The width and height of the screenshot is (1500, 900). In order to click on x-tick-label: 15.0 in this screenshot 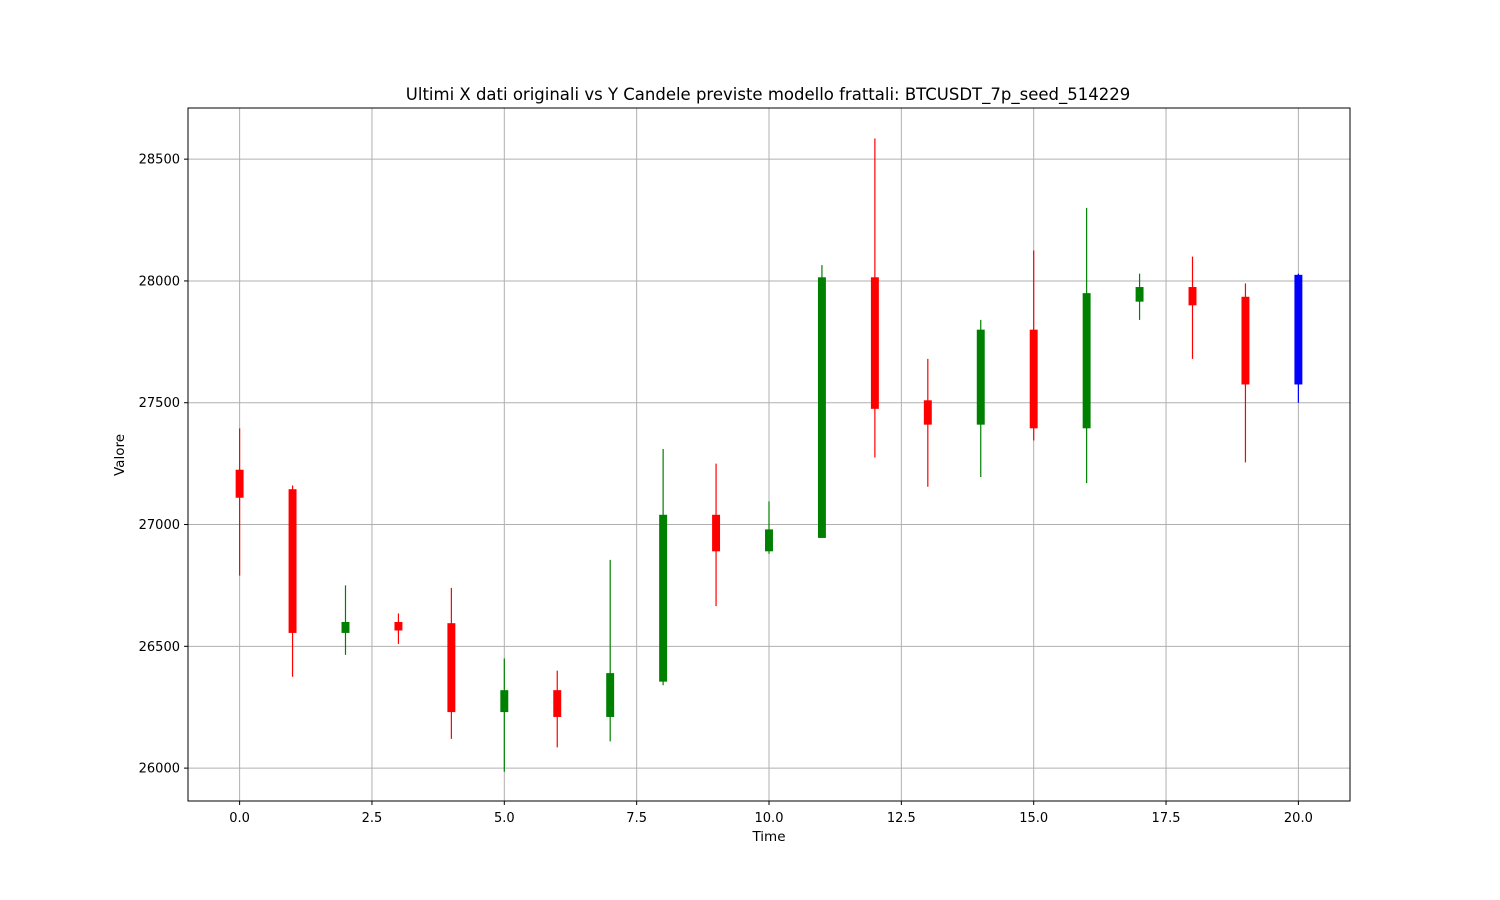, I will do `click(1033, 818)`.